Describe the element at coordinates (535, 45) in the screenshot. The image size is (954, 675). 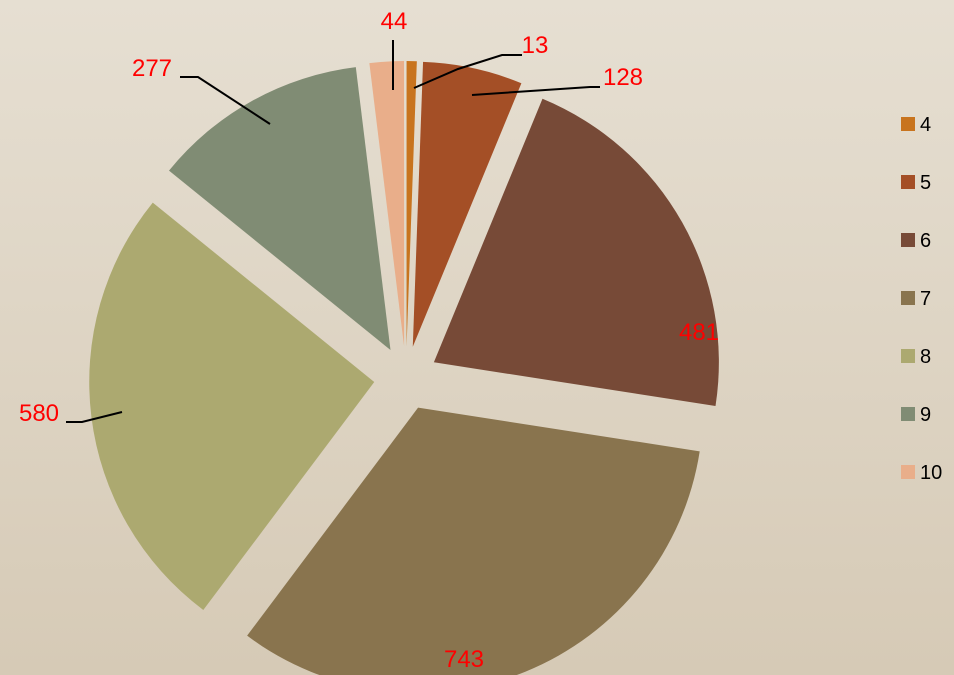
I see `data-label-4: 13` at that location.